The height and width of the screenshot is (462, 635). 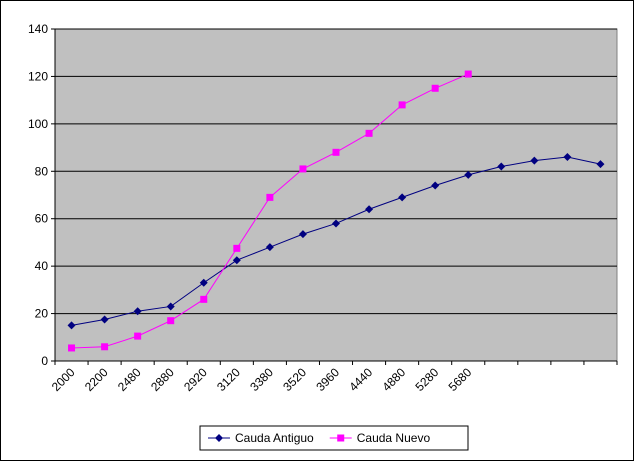 I want to click on y-tick-label: 140, so click(x=38, y=29).